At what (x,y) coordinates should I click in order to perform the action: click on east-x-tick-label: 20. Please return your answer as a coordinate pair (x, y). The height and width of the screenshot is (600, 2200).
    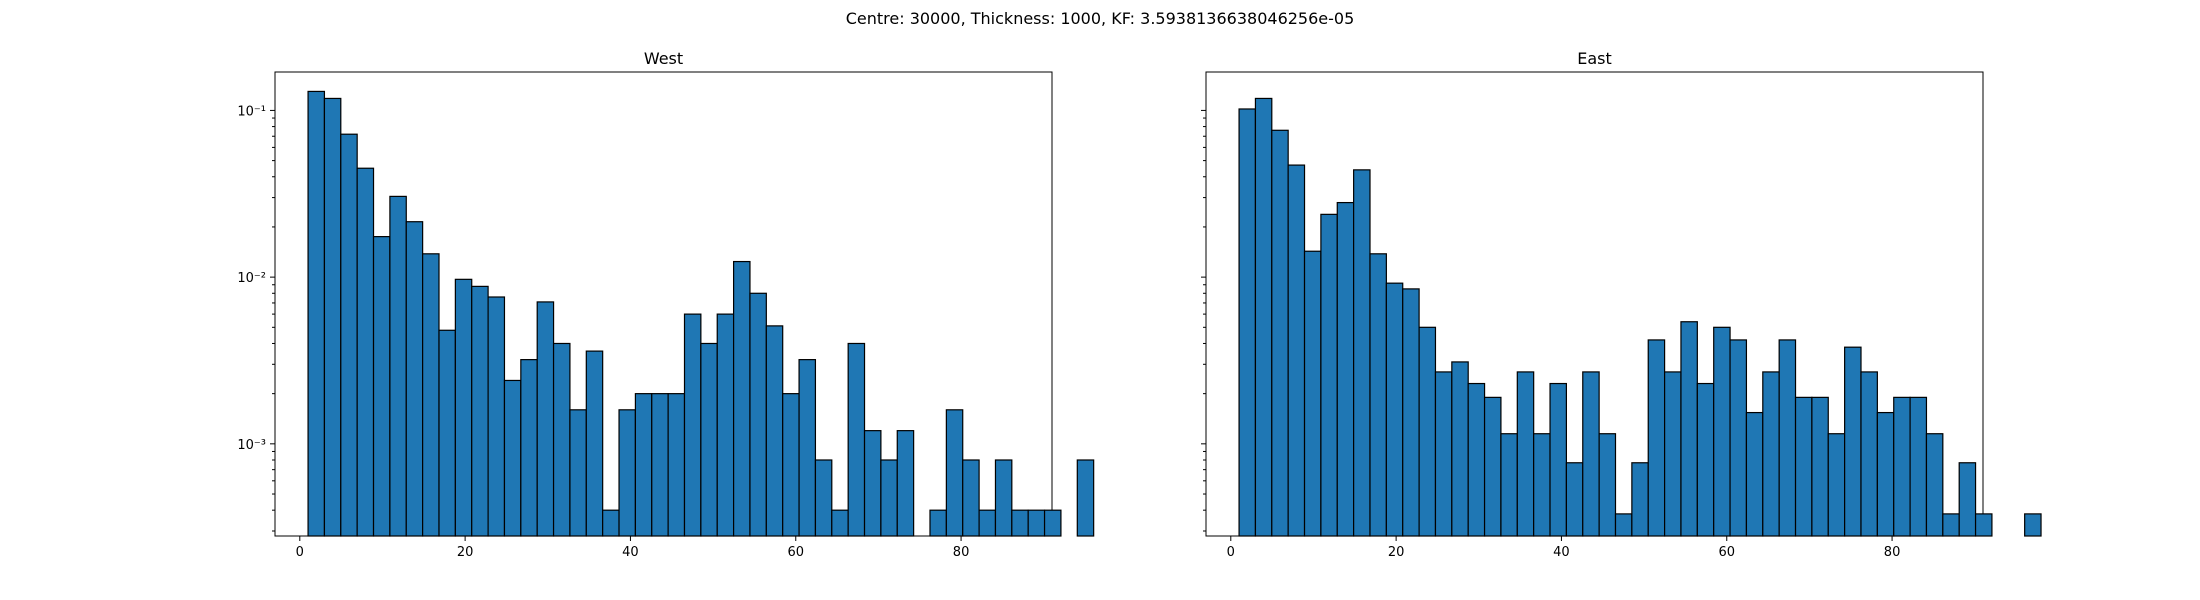
    Looking at the image, I should click on (1396, 552).